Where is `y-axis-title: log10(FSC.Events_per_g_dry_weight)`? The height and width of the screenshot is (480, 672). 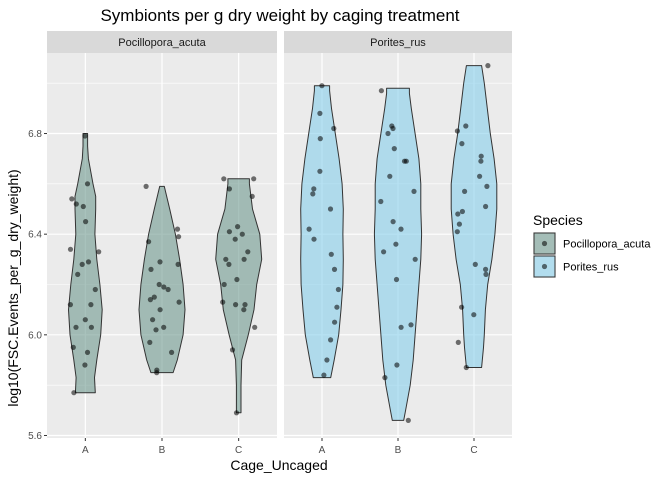
y-axis-title: log10(FSC.Events_per_g_dry_weight) is located at coordinates (13, 287).